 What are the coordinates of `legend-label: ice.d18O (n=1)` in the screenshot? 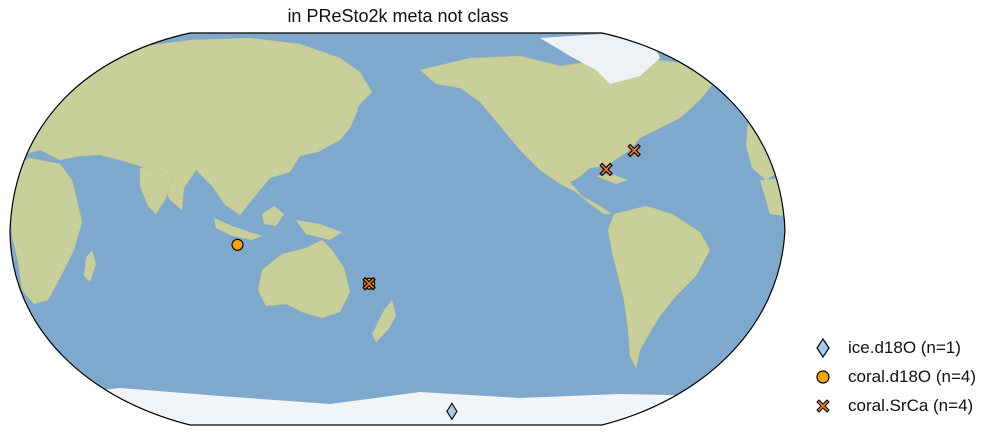 It's located at (904, 347).